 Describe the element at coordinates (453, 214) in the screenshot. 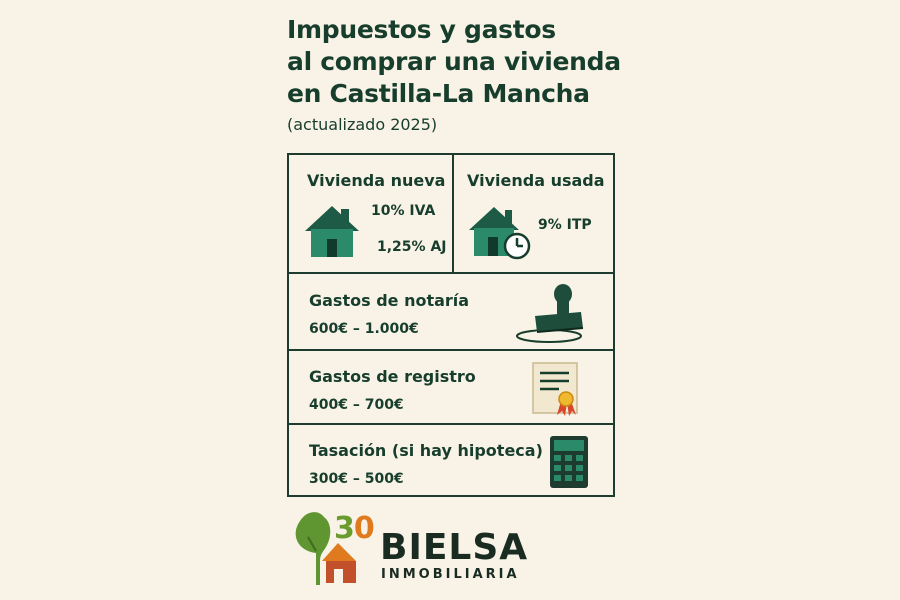

I see `divider-vertical` at that location.